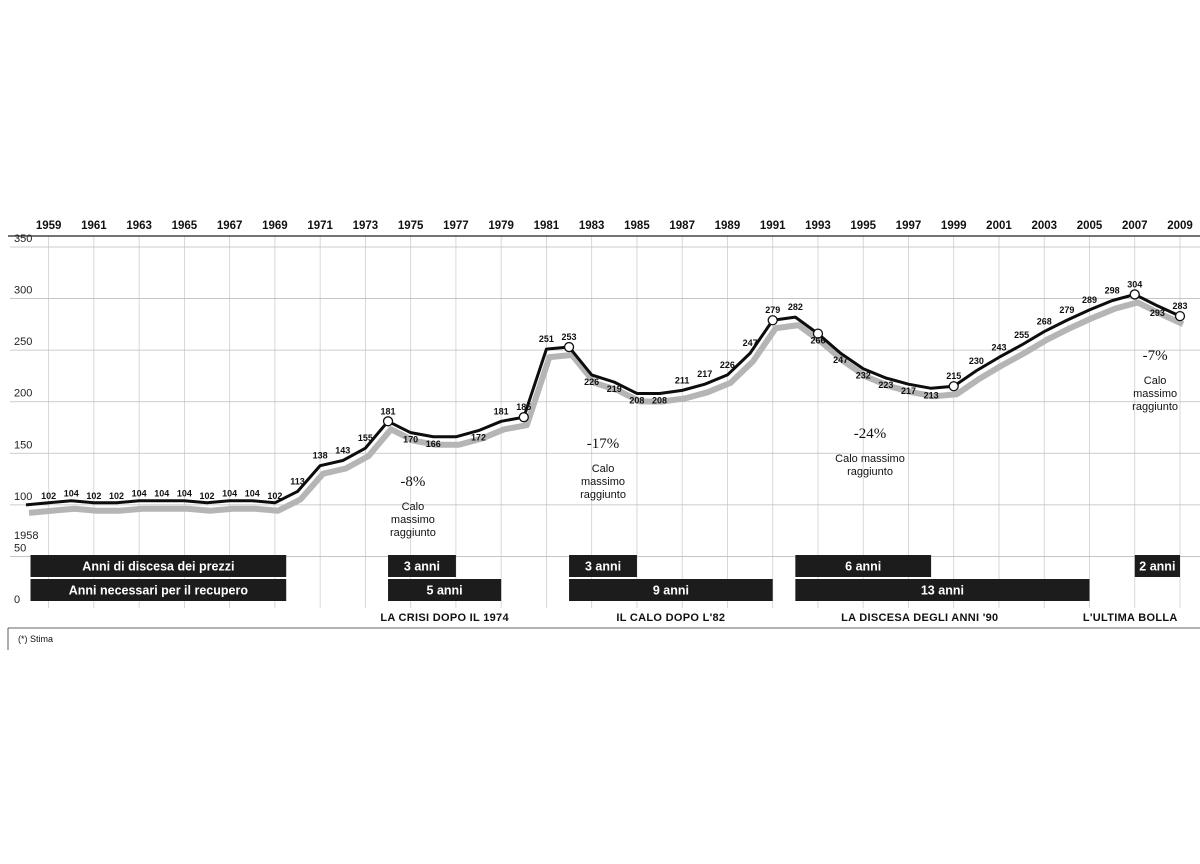 The height and width of the screenshot is (864, 1200). I want to click on x-tick-label: 1999, so click(954, 226).